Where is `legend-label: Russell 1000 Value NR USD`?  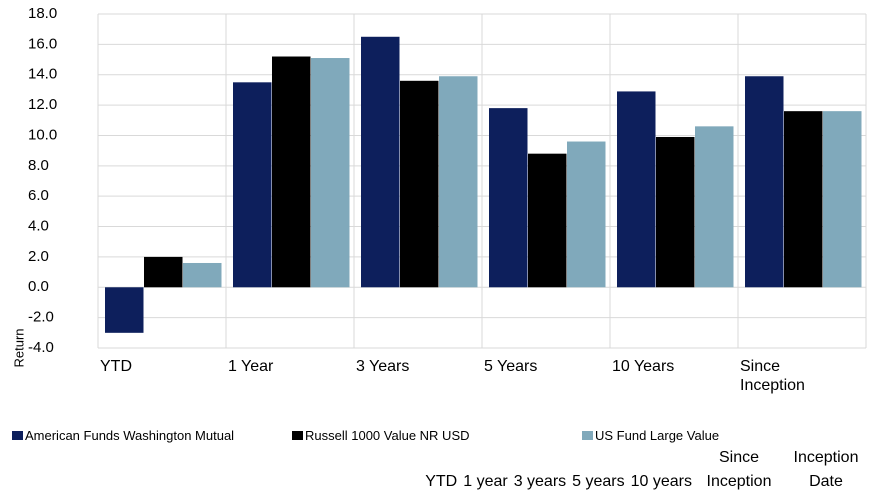
legend-label: Russell 1000 Value NR USD is located at coordinates (387, 435).